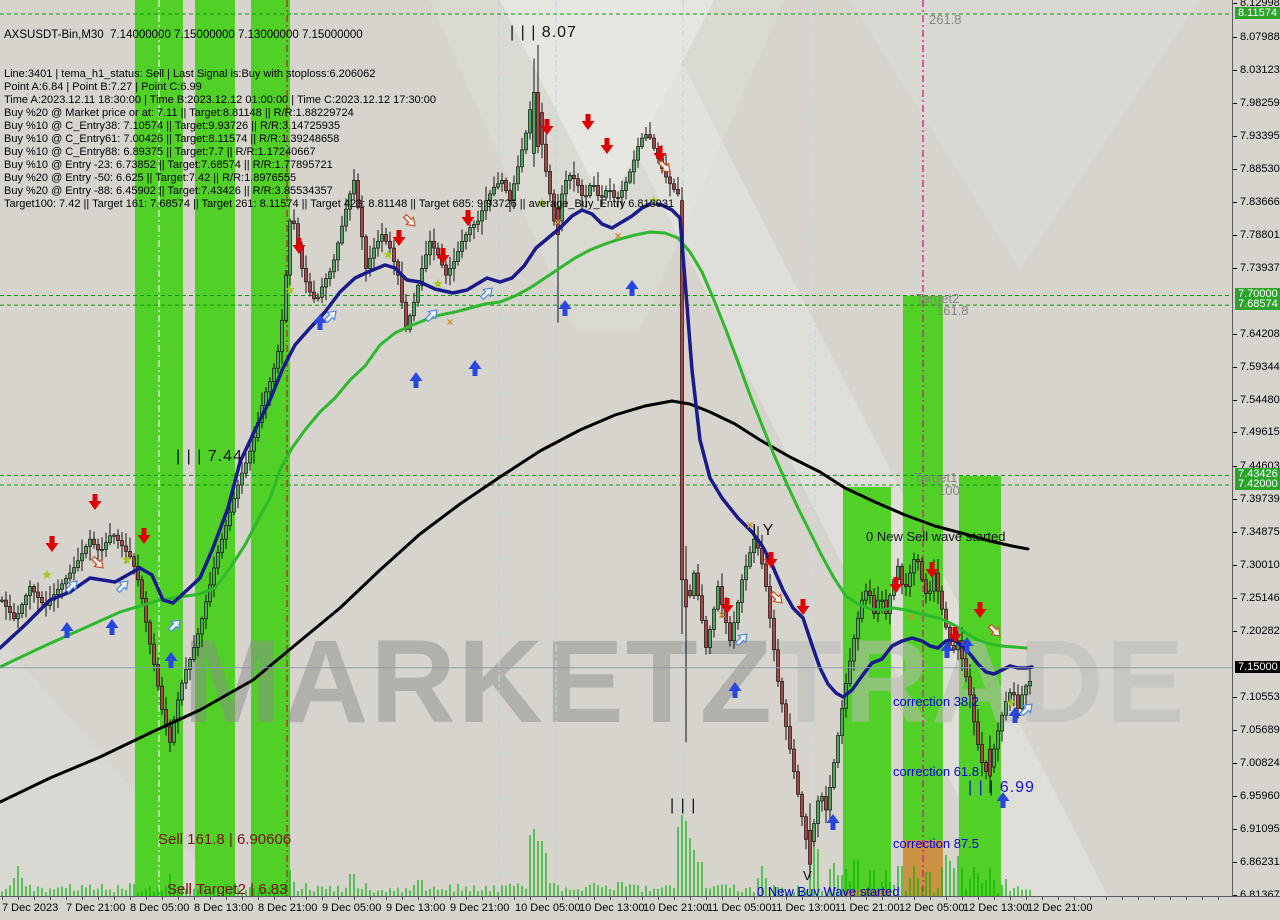 This screenshot has height=920, width=1280. Describe the element at coordinates (1257, 666) in the screenshot. I see `current-price-label: 7.15000` at that location.